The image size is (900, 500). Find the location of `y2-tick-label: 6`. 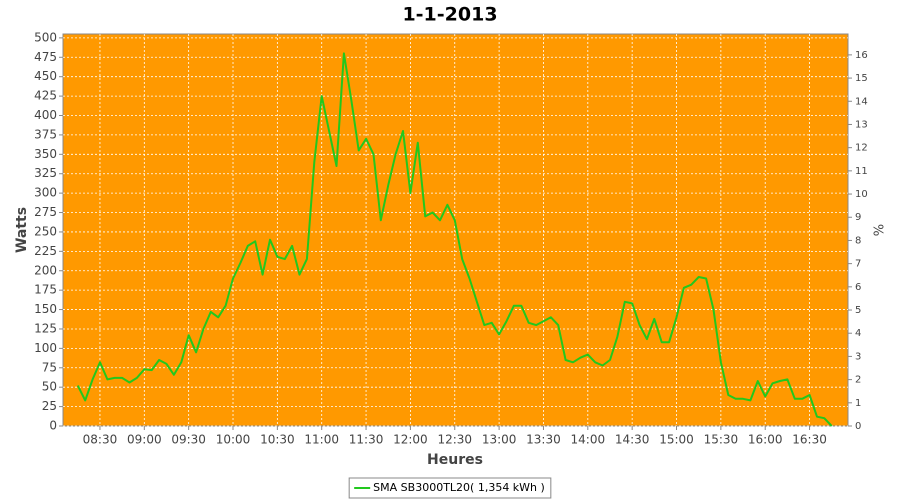

y2-tick-label: 6 is located at coordinates (858, 287).